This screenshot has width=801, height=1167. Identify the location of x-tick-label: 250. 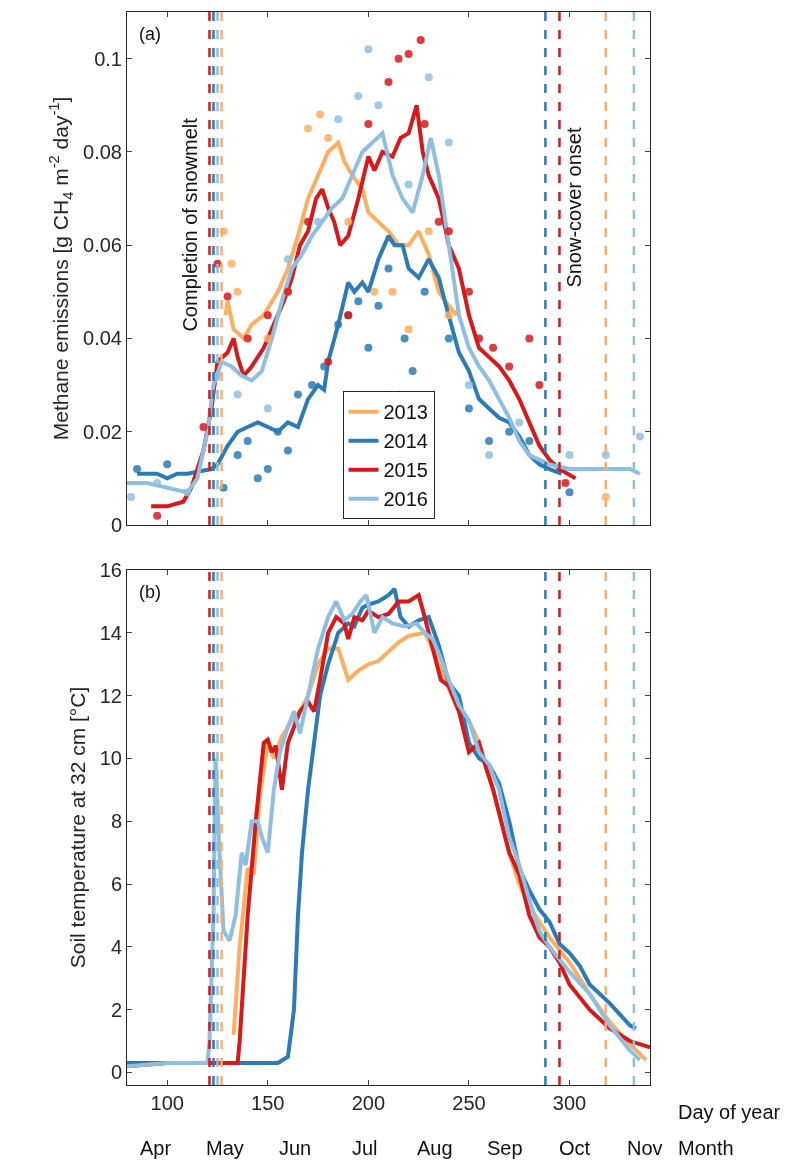
(469, 1103).